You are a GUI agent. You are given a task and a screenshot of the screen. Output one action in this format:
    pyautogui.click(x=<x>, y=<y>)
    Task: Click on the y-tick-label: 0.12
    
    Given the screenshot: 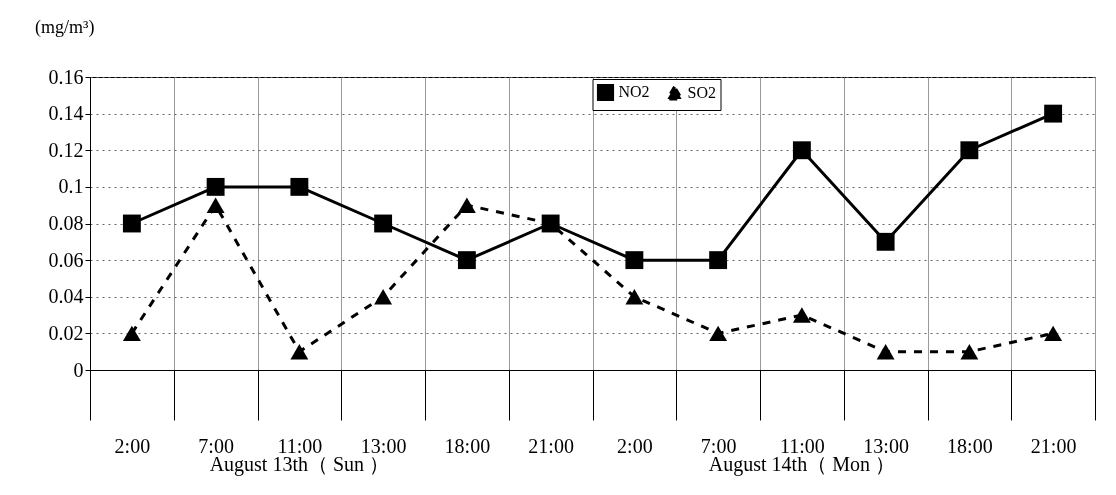 What is the action you would take?
    pyautogui.click(x=66, y=149)
    